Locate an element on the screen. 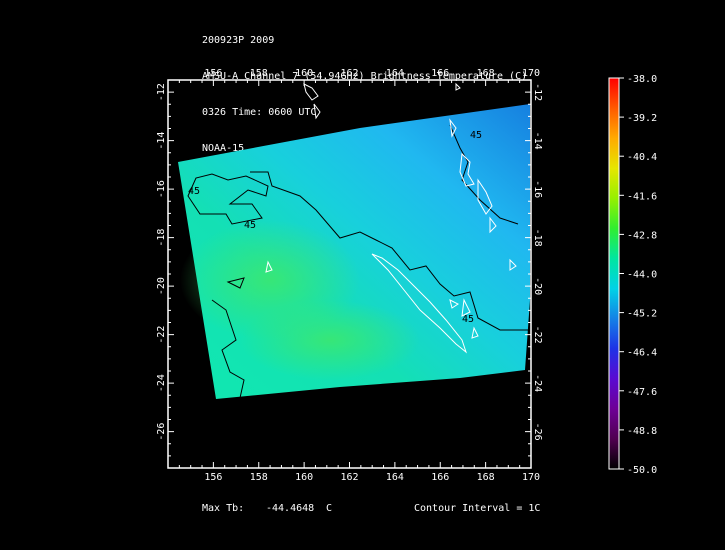 This screenshot has width=725, height=550. lon-labels-top: 156 158 160 162 164 166 168 170 is located at coordinates (372, 73).